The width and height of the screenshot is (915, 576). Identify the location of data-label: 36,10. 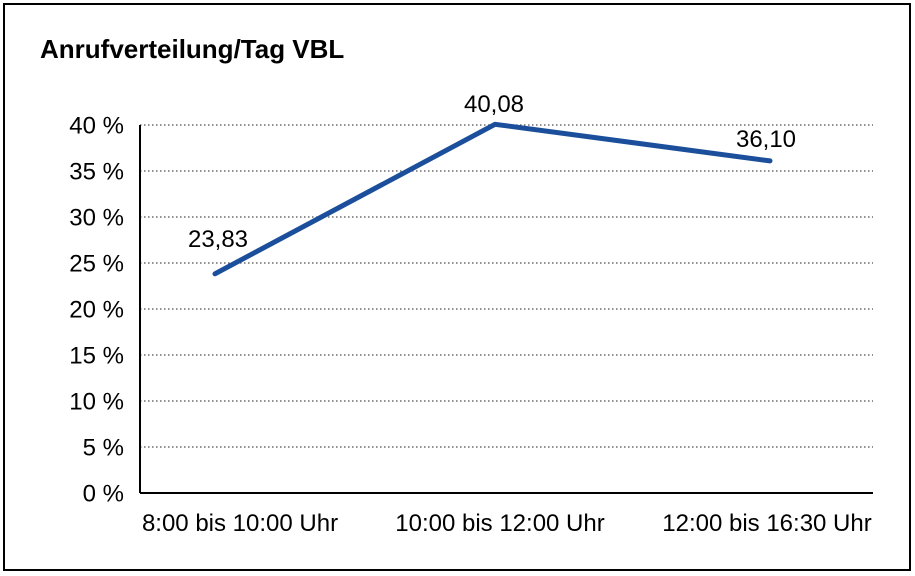
(766, 139).